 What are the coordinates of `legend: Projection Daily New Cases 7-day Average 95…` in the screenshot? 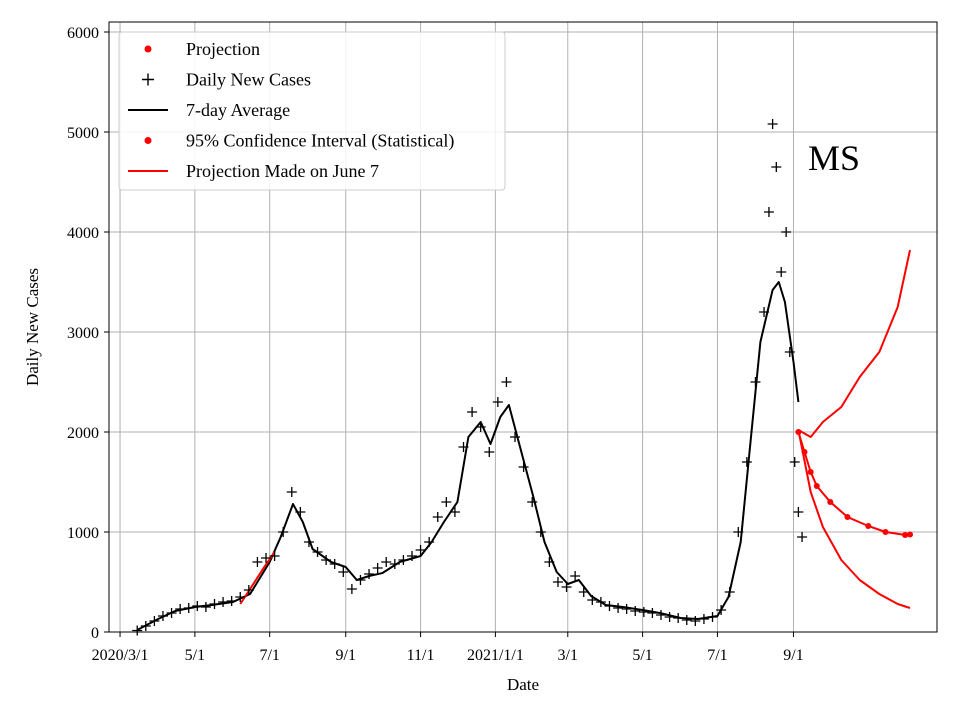 It's located at (312, 111).